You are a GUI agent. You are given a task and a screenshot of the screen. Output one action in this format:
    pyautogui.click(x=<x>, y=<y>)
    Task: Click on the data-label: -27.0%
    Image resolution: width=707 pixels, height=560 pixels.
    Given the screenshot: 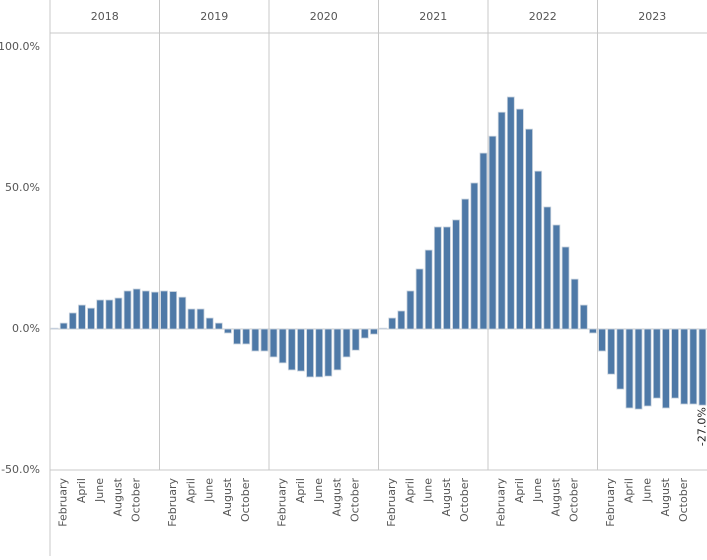 What is the action you would take?
    pyautogui.click(x=701, y=426)
    